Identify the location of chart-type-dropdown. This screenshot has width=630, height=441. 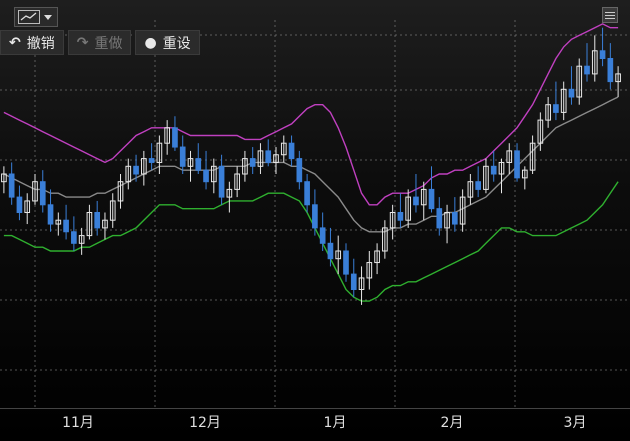
(36, 17).